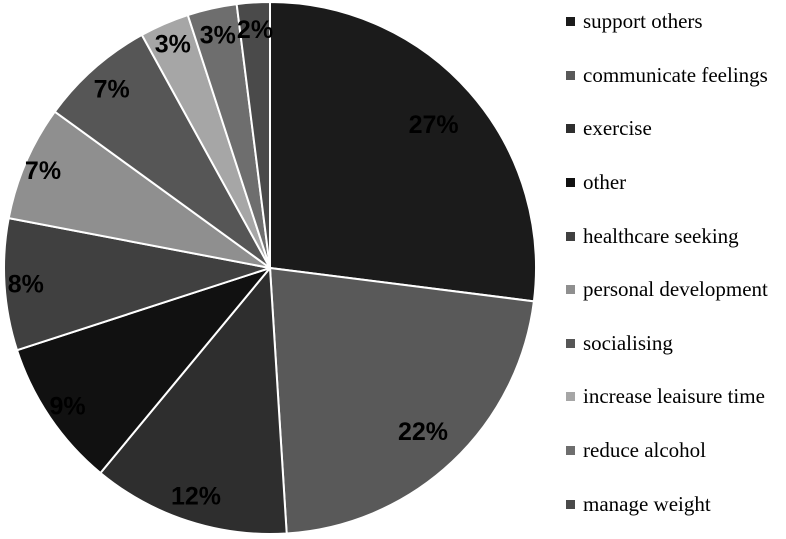  Describe the element at coordinates (675, 344) in the screenshot. I see `legend-item-socialising: socialising` at that location.